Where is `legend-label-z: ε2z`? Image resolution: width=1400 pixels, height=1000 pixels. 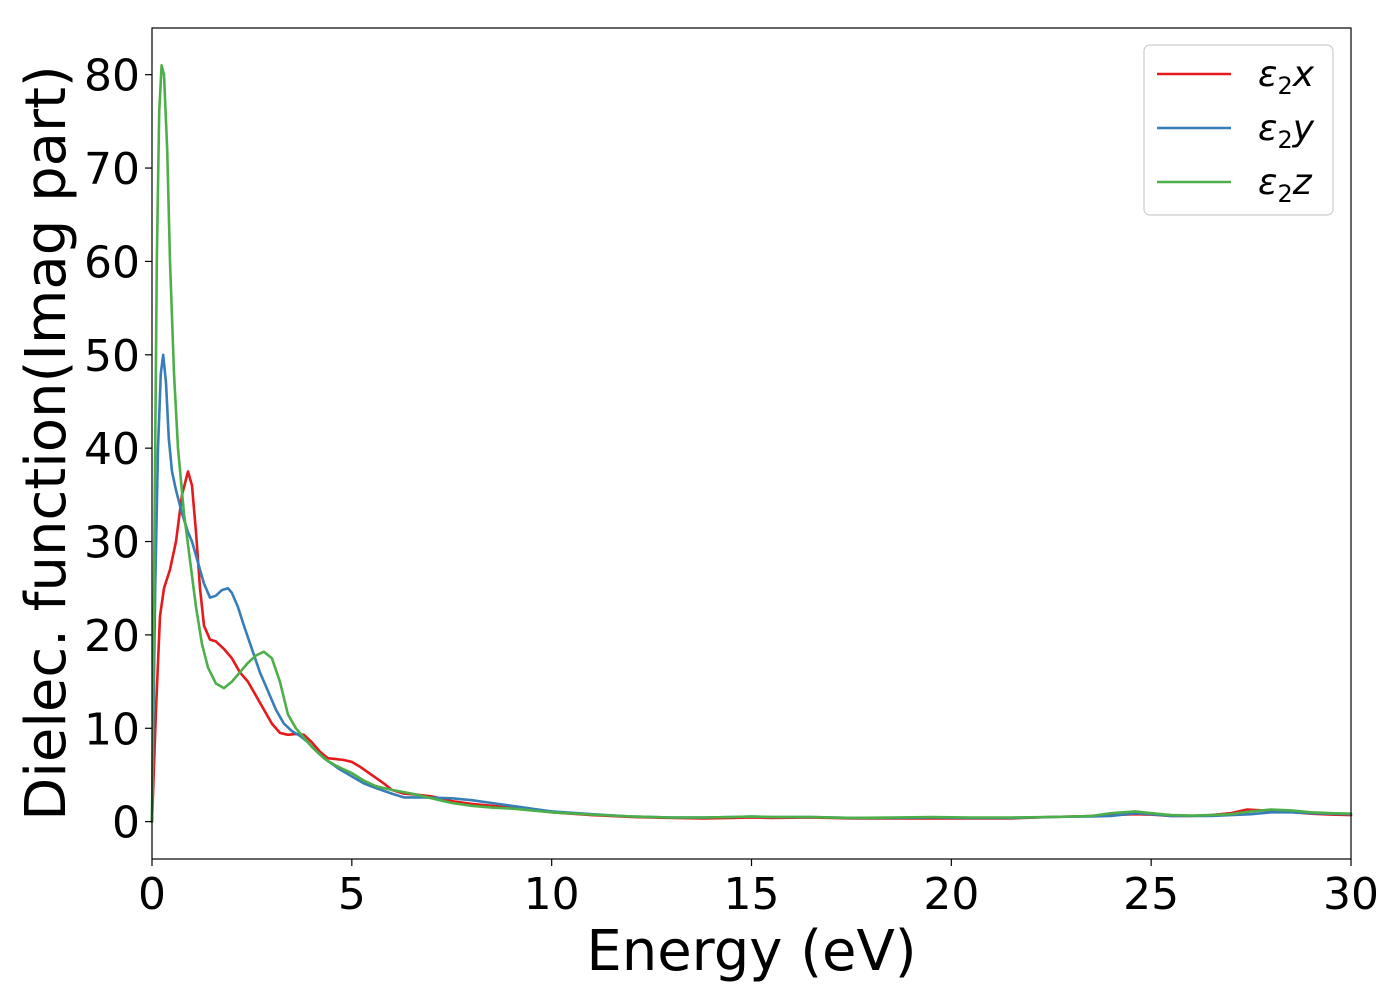 legend-label-z: ε2z is located at coordinates (1285, 185).